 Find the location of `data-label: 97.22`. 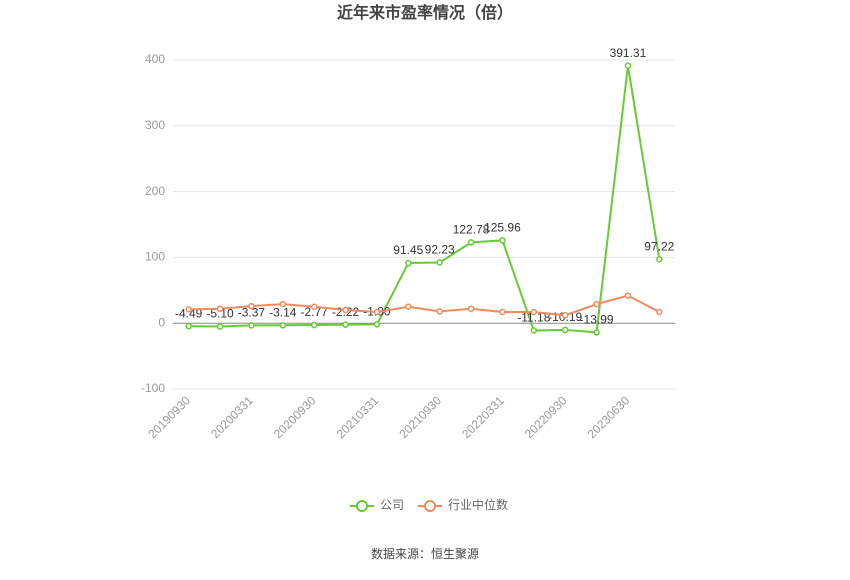

data-label: 97.22 is located at coordinates (659, 246).